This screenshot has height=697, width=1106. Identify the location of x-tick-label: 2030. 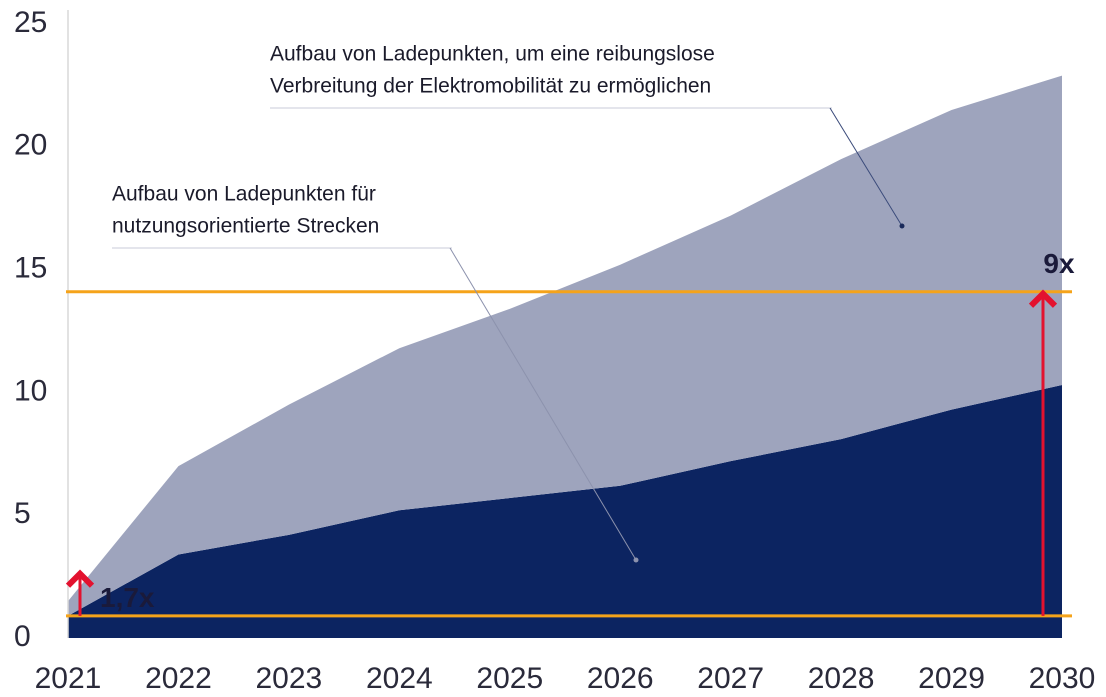
(1062, 678).